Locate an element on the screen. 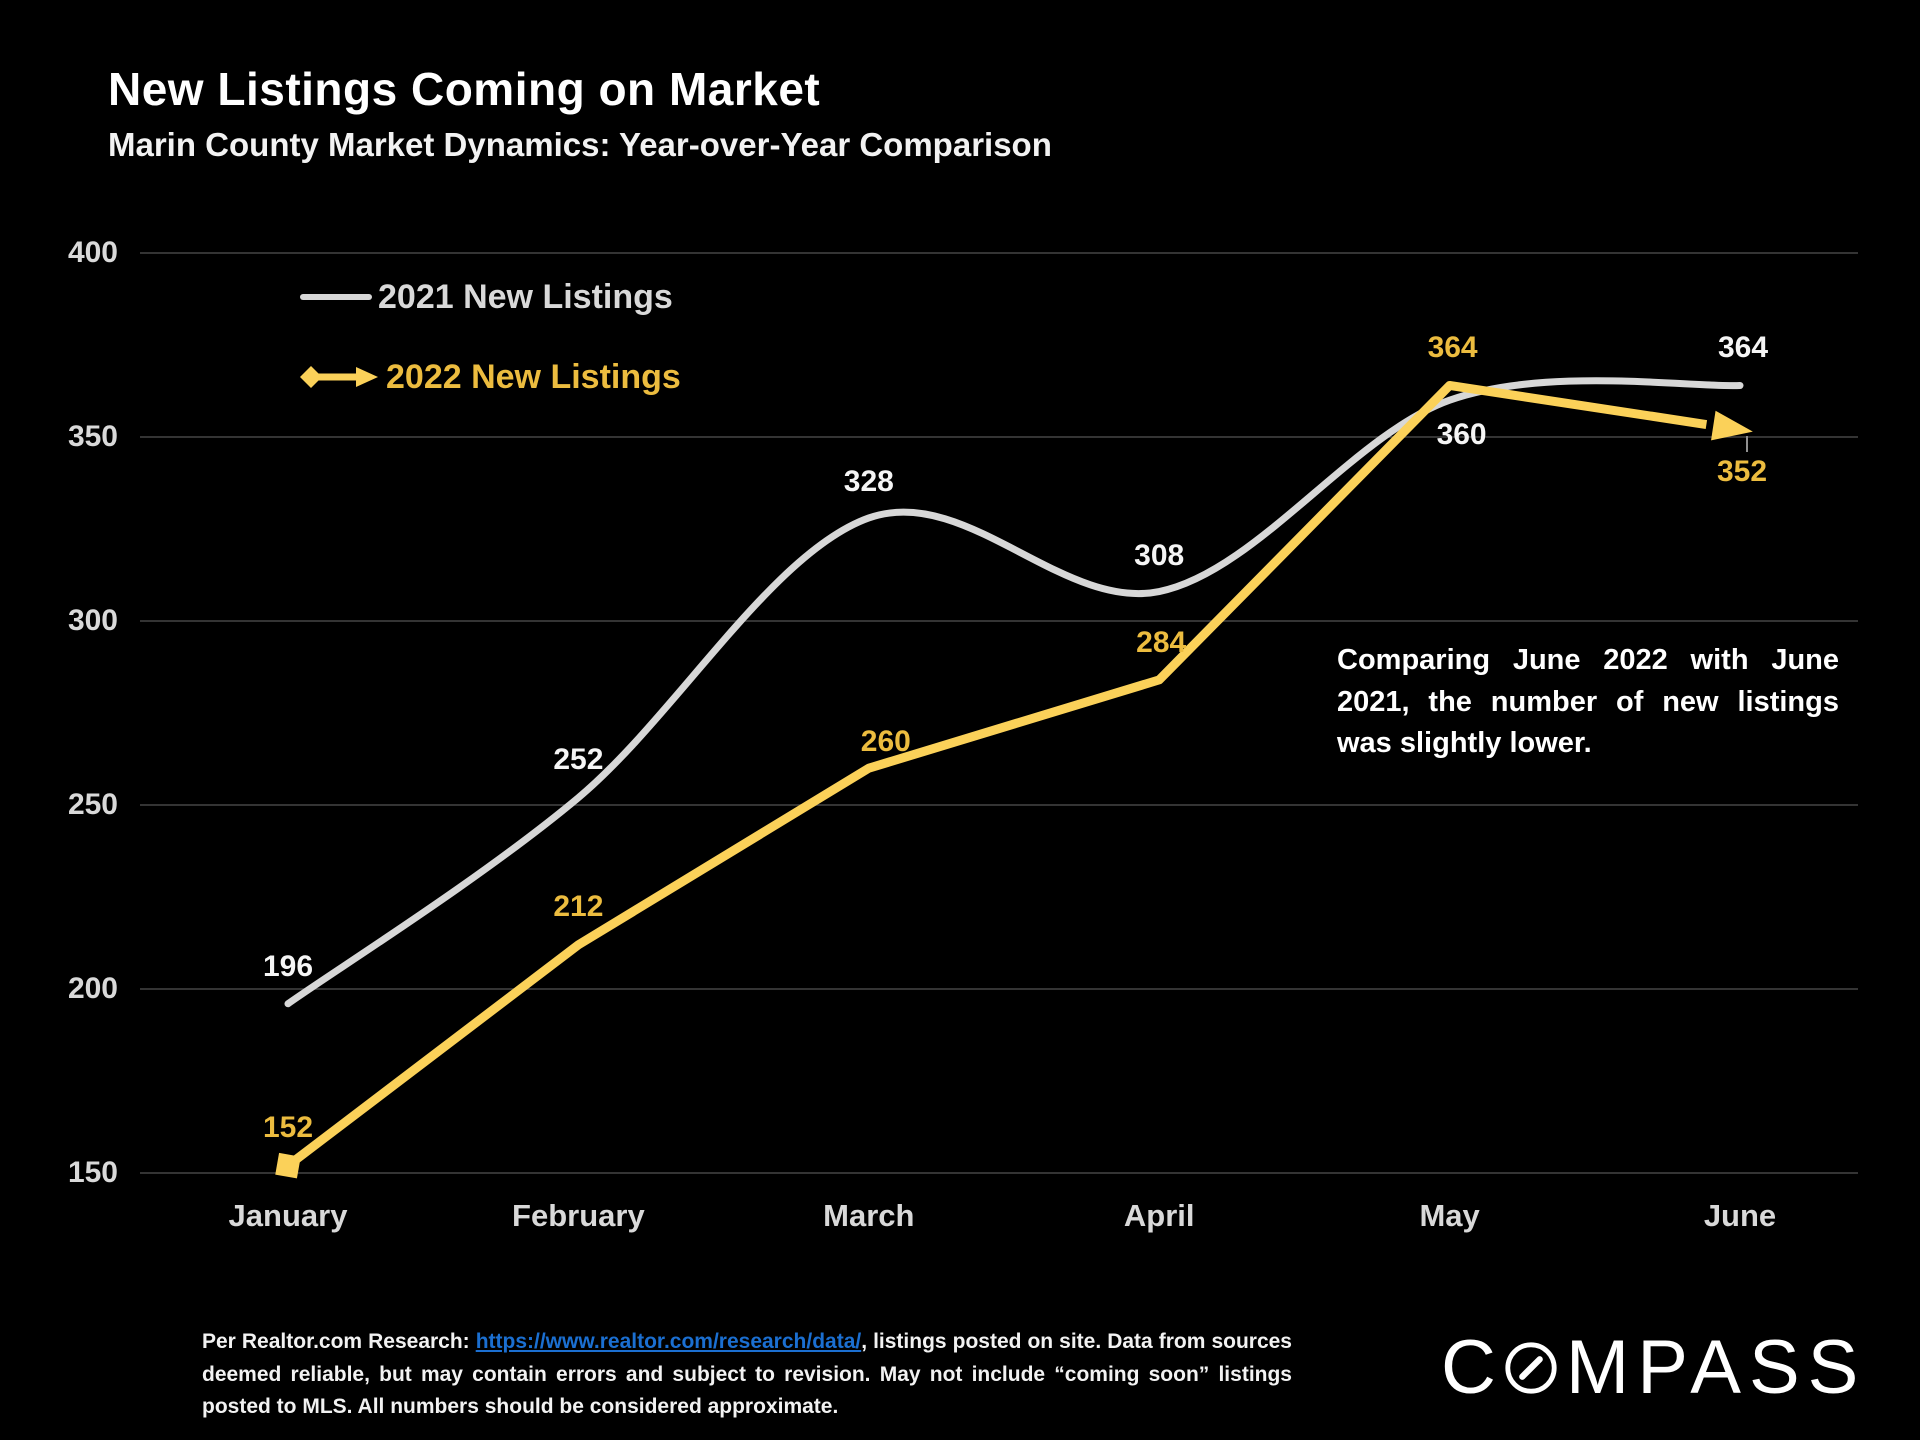 This screenshot has height=1440, width=1920. data-label-2022-may: 364 is located at coordinates (1452, 348).